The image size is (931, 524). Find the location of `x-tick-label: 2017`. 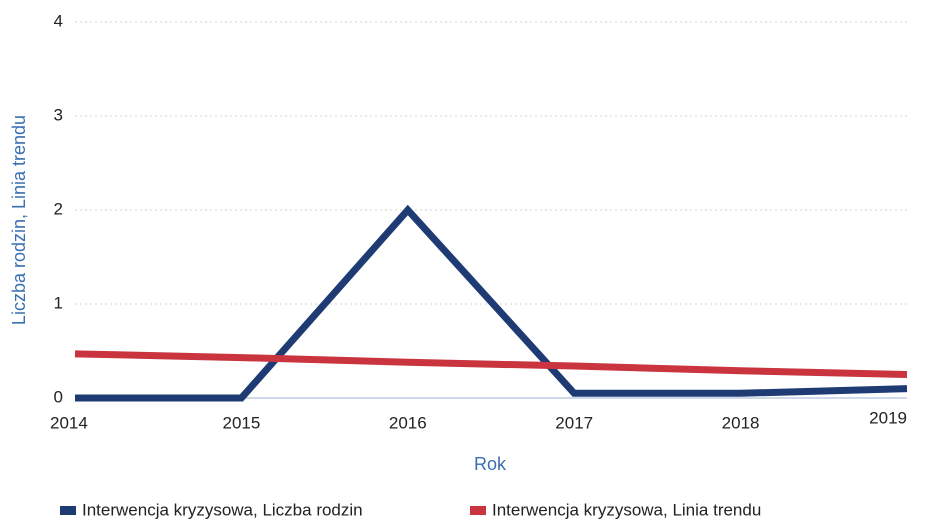

x-tick-label: 2017 is located at coordinates (574, 422).